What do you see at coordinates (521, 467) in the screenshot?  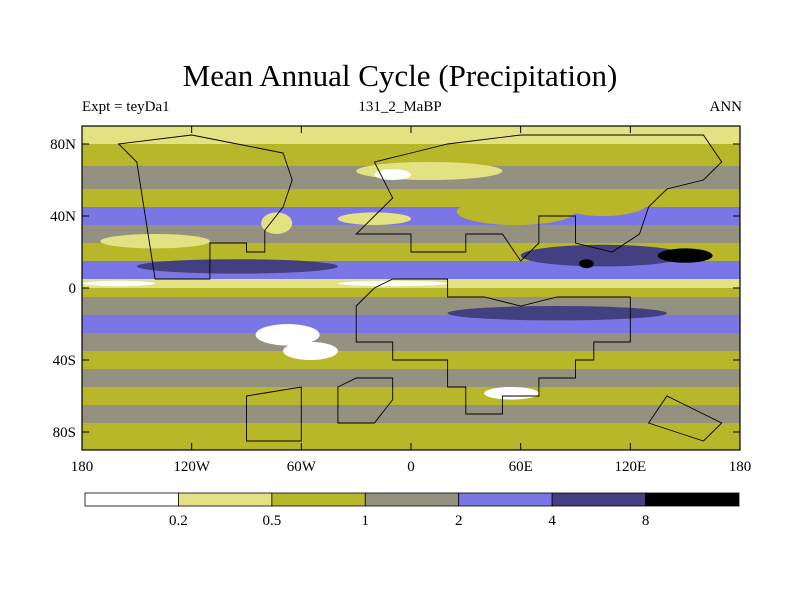 I see `x-tick-label-4: 60E` at bounding box center [521, 467].